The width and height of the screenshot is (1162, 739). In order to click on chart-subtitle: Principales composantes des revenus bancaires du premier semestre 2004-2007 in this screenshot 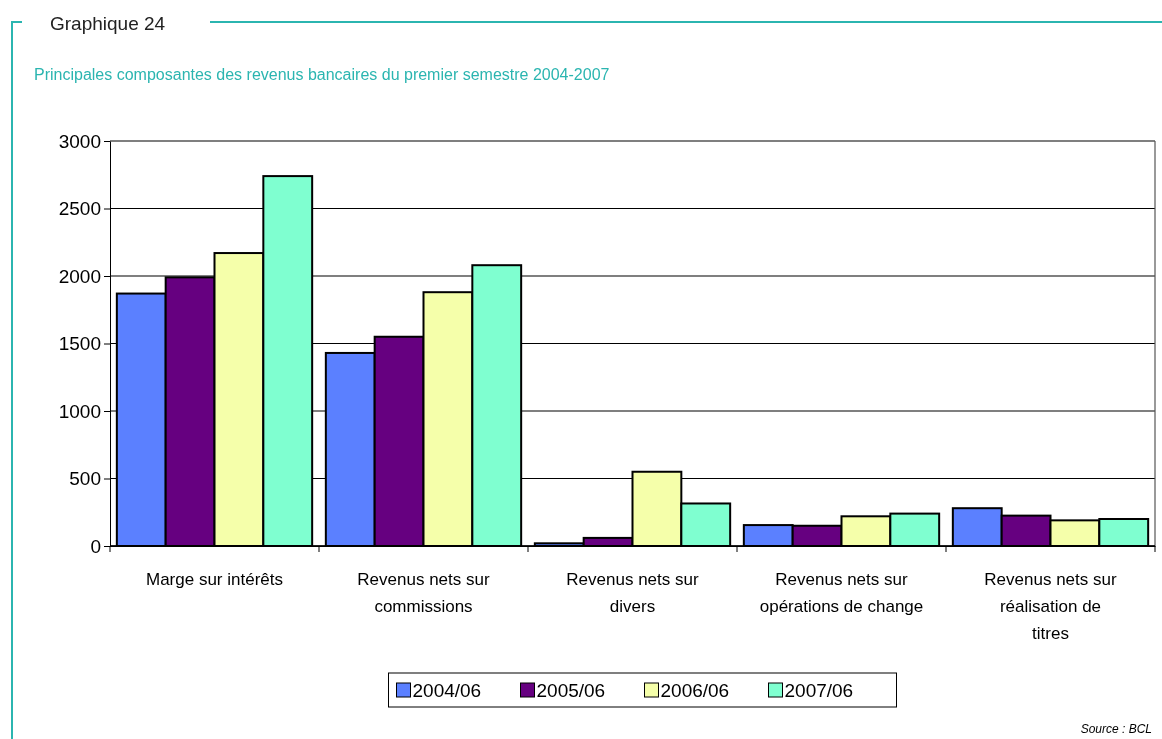, I will do `click(322, 74)`.